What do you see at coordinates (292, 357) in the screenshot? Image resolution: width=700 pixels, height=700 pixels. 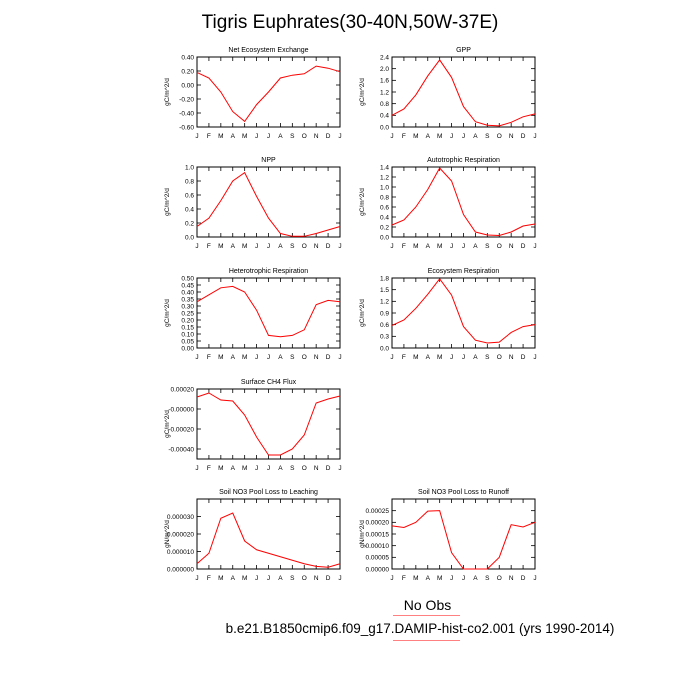 I see `panel-heterotrophic-respiration-xtick-label: S` at bounding box center [292, 357].